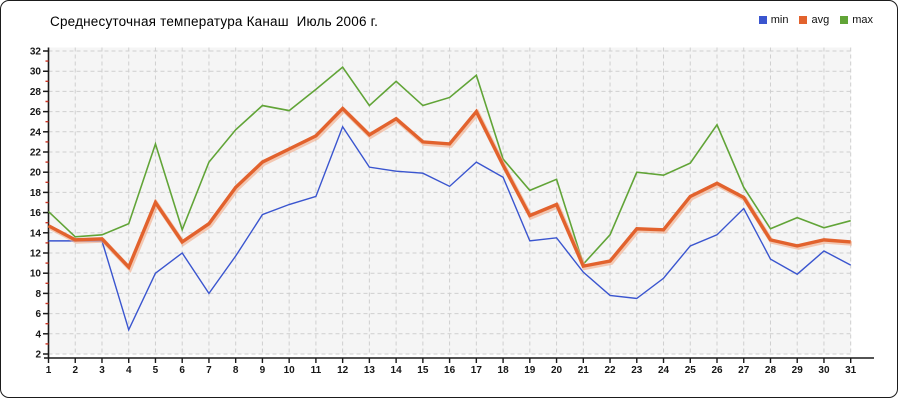  What do you see at coordinates (744, 370) in the screenshot?
I see `x-tick-label: 27` at bounding box center [744, 370].